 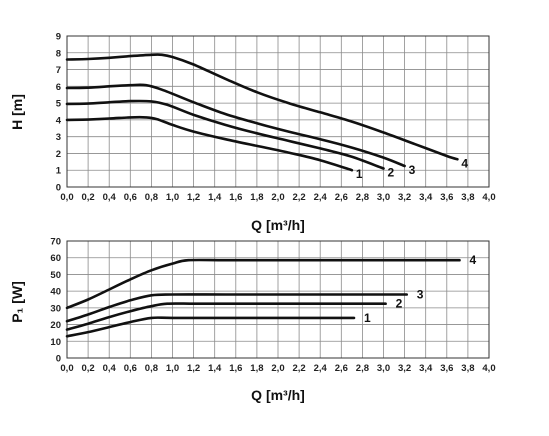 I want to click on y-tick-label: 9, so click(x=58, y=37).